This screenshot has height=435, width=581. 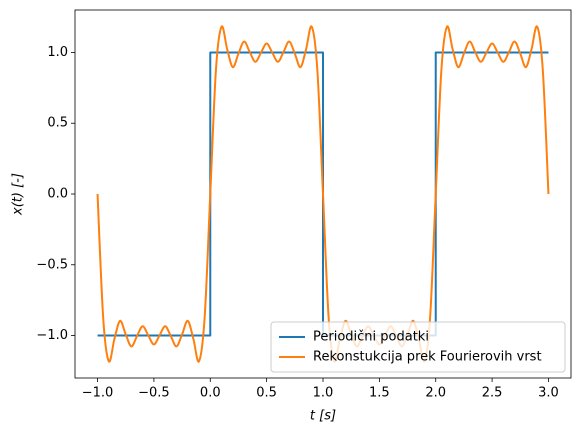 What do you see at coordinates (435, 393) in the screenshot?
I see `x-tick-label: 2.0` at bounding box center [435, 393].